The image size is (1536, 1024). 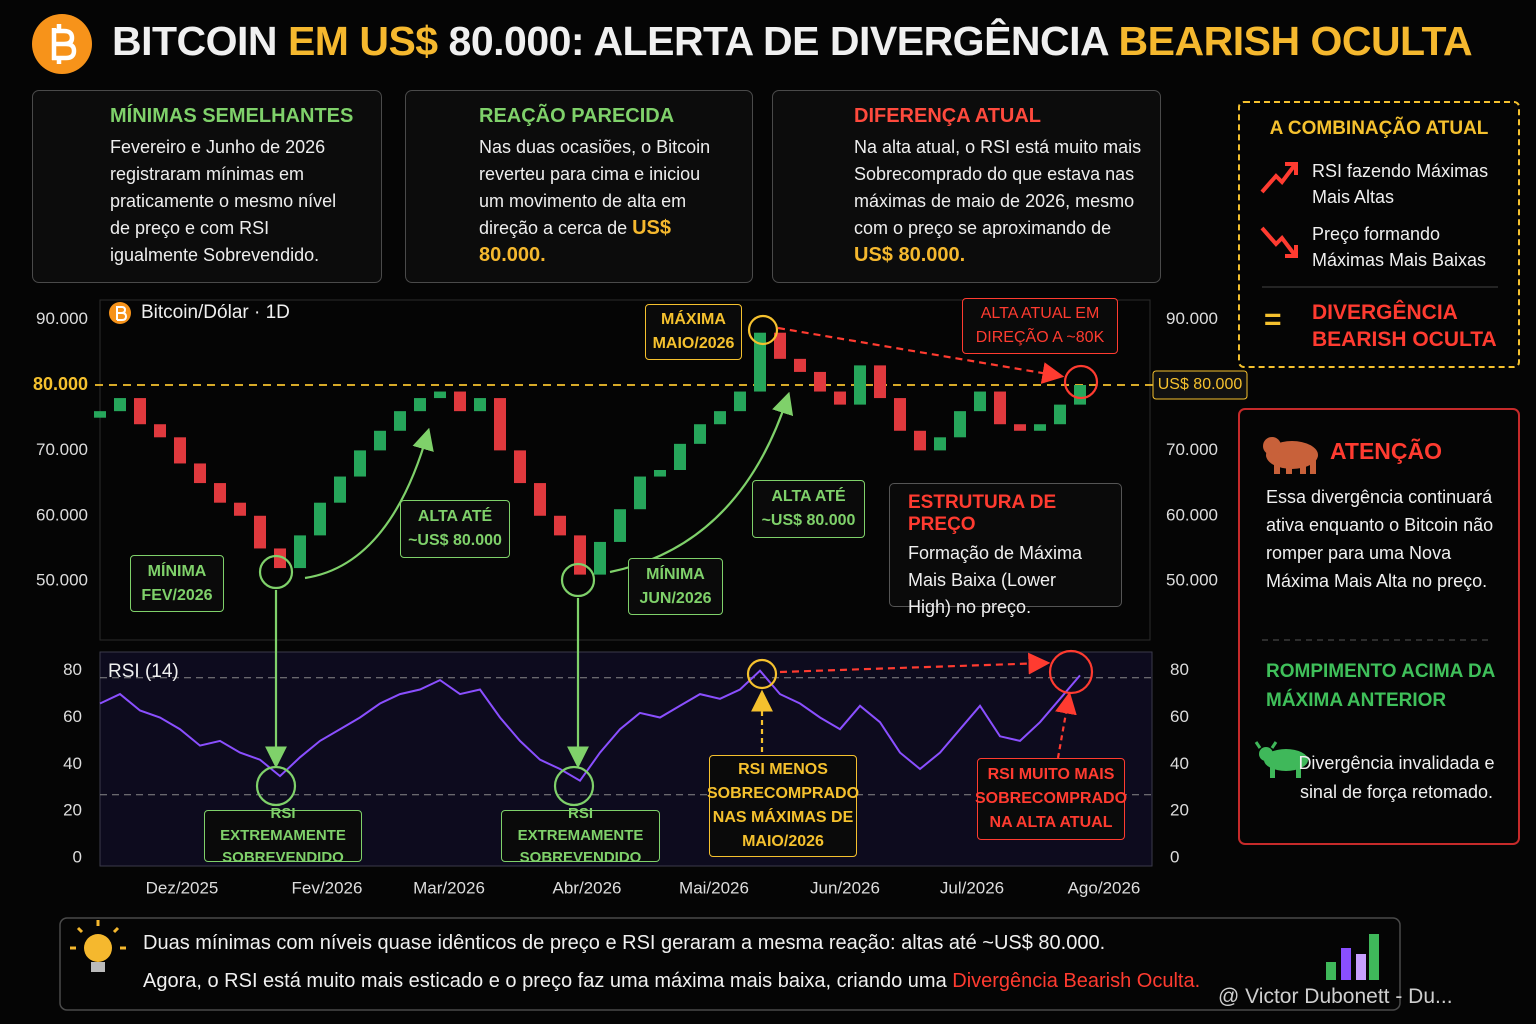 I want to click on title-part: BEARISH OCULTA, so click(x=1295, y=41).